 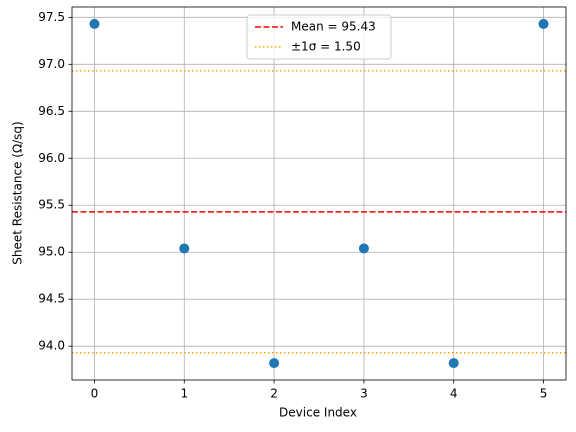 What do you see at coordinates (318, 413) in the screenshot?
I see `x-axis-label: Device Index` at bounding box center [318, 413].